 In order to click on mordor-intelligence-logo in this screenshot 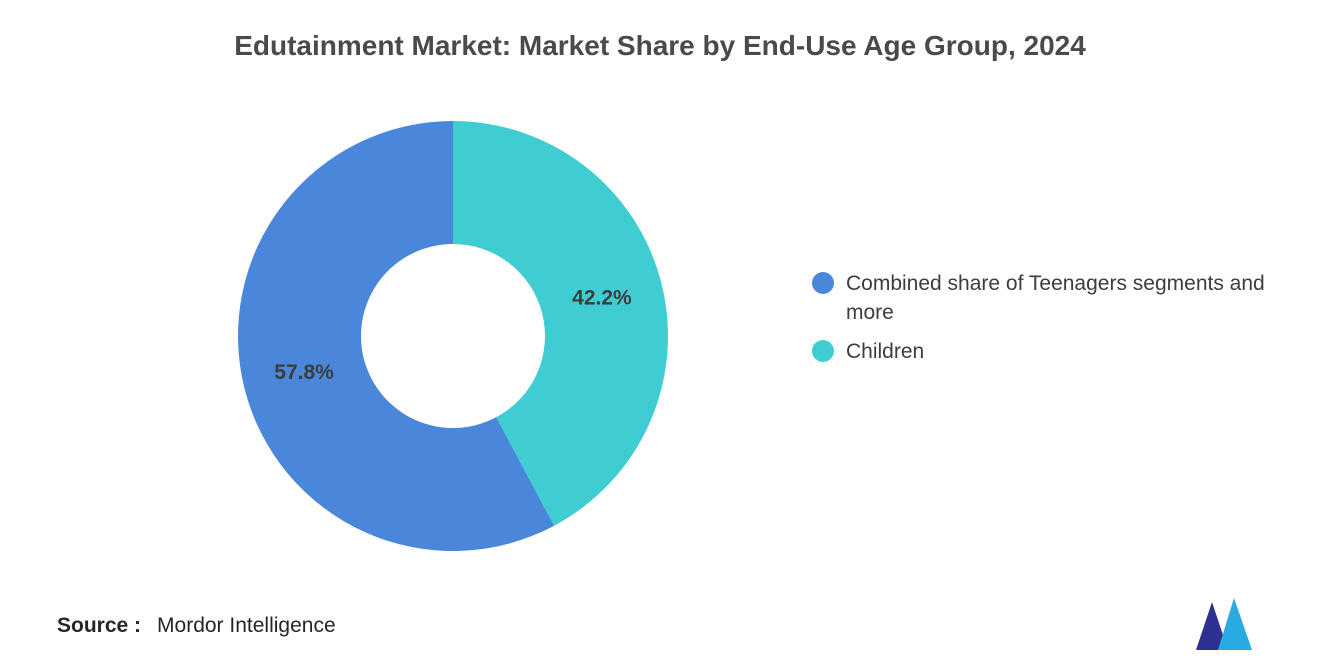, I will do `click(1224, 624)`.